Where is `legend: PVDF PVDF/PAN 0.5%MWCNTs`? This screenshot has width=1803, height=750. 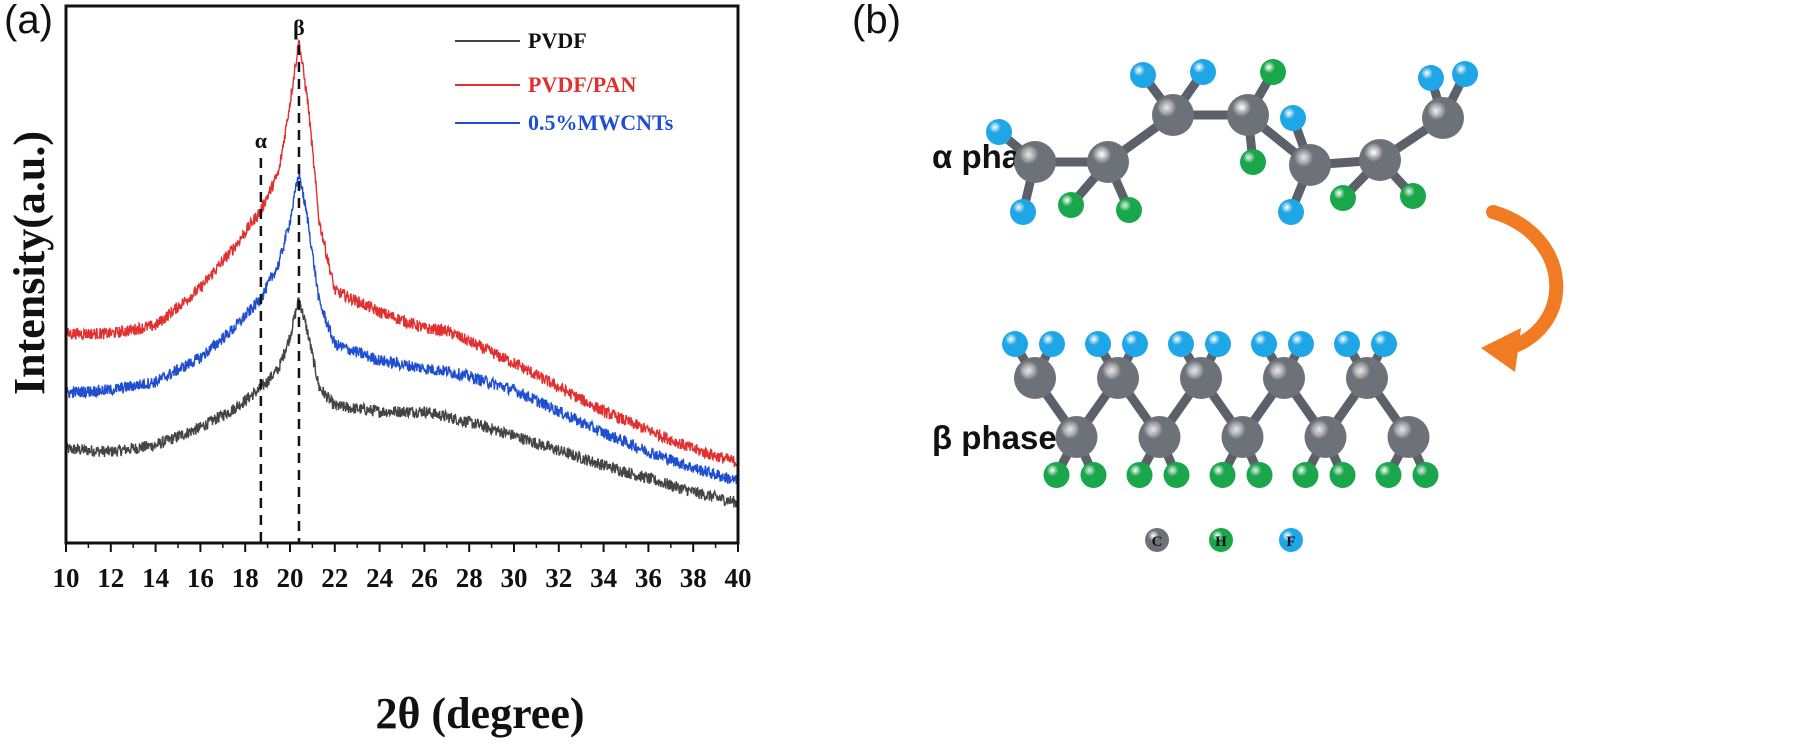
legend: PVDF PVDF/PAN 0.5%MWCNTs is located at coordinates (564, 81).